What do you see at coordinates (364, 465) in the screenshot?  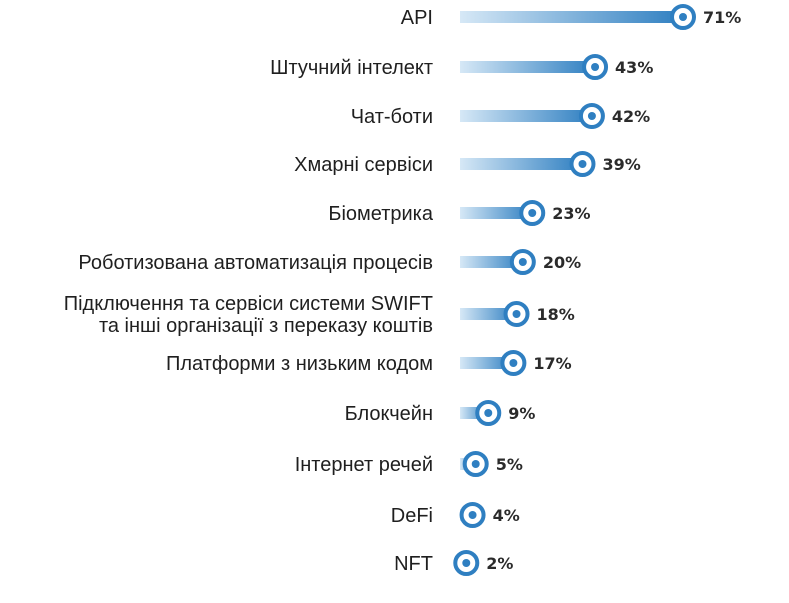 I see `category-label: Інтернет речей` at bounding box center [364, 465].